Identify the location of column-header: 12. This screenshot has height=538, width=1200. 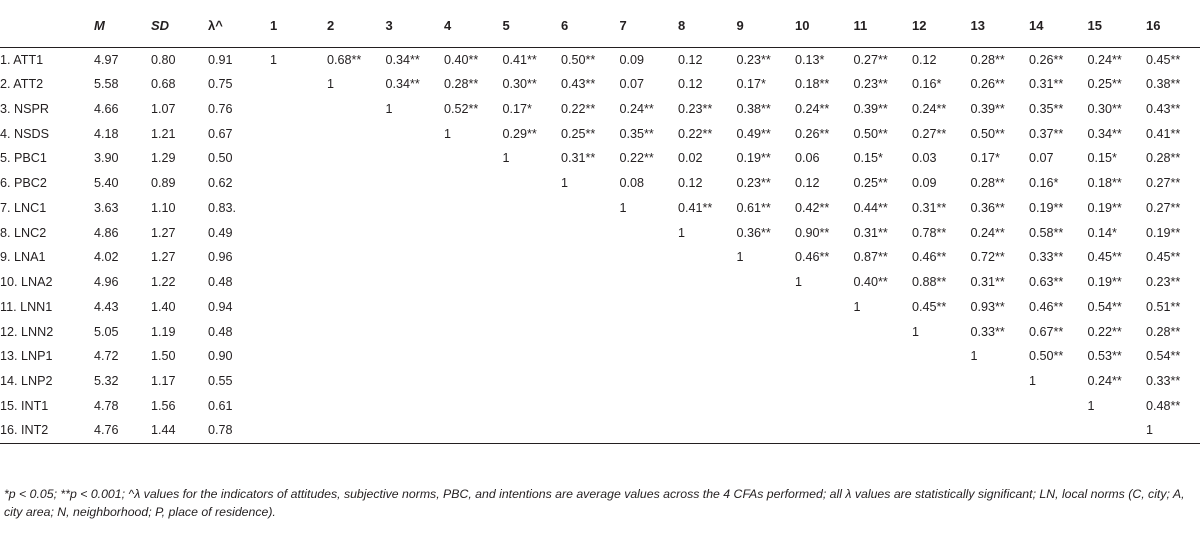
(941, 26).